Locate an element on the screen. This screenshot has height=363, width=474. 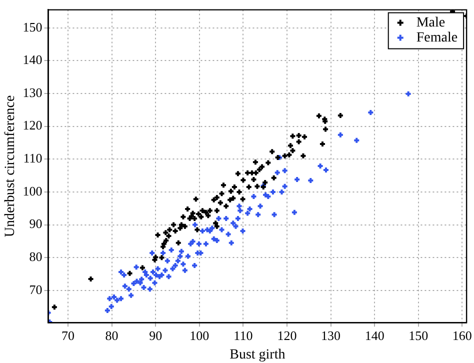
legend-label: Male is located at coordinates (431, 22).